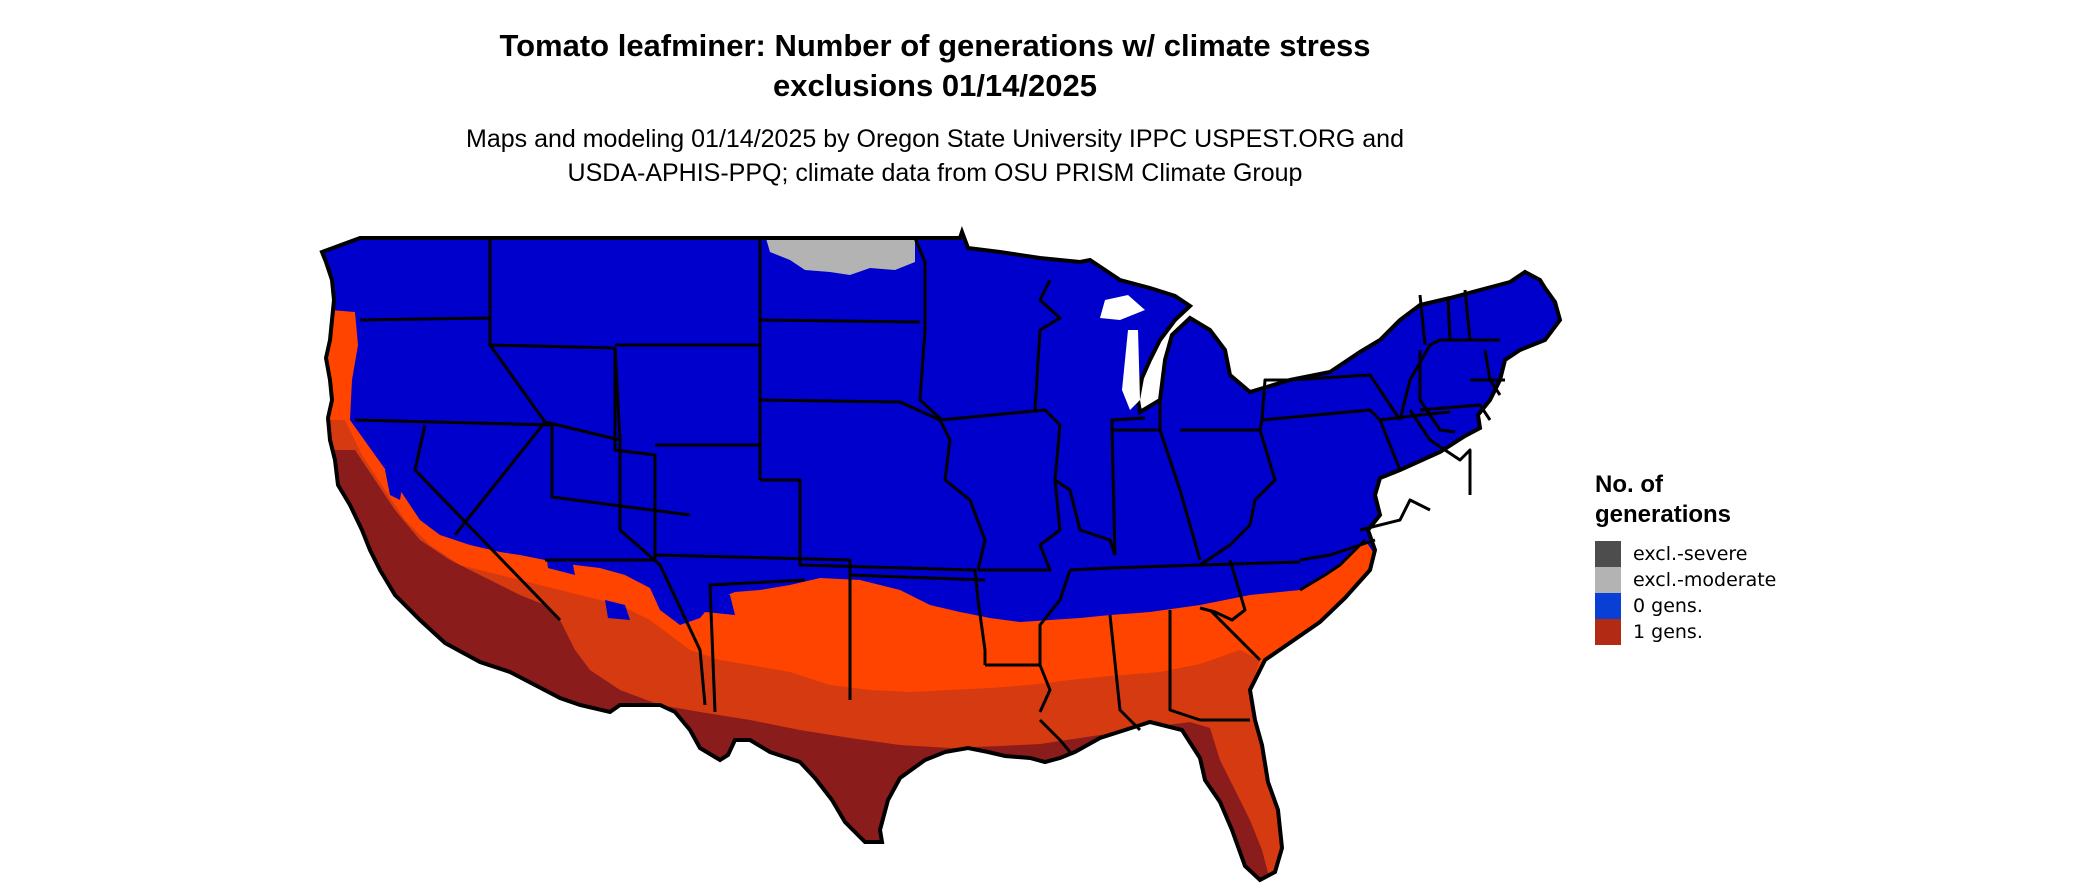 The height and width of the screenshot is (892, 2100). What do you see at coordinates (1690, 554) in the screenshot?
I see `legend-label: excl.-severe` at bounding box center [1690, 554].